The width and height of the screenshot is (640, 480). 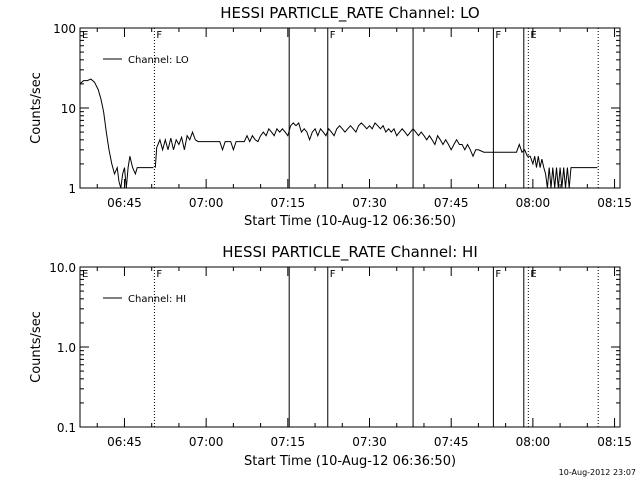 What do you see at coordinates (68, 109) in the screenshot?
I see `y-tick-label: 10` at bounding box center [68, 109].